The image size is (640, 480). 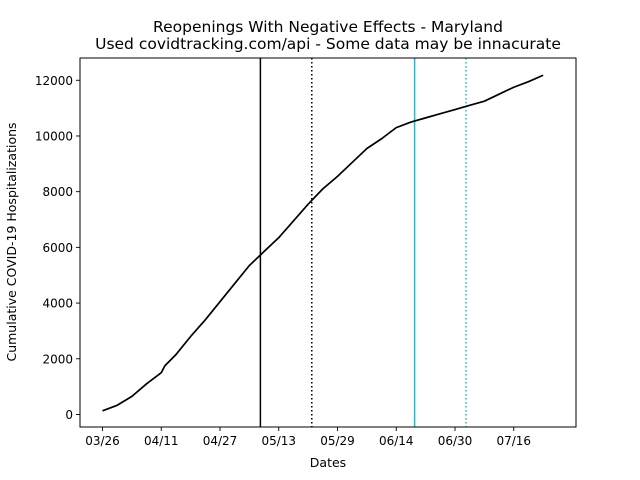 I want to click on x-axis-label: Dates, so click(x=328, y=462).